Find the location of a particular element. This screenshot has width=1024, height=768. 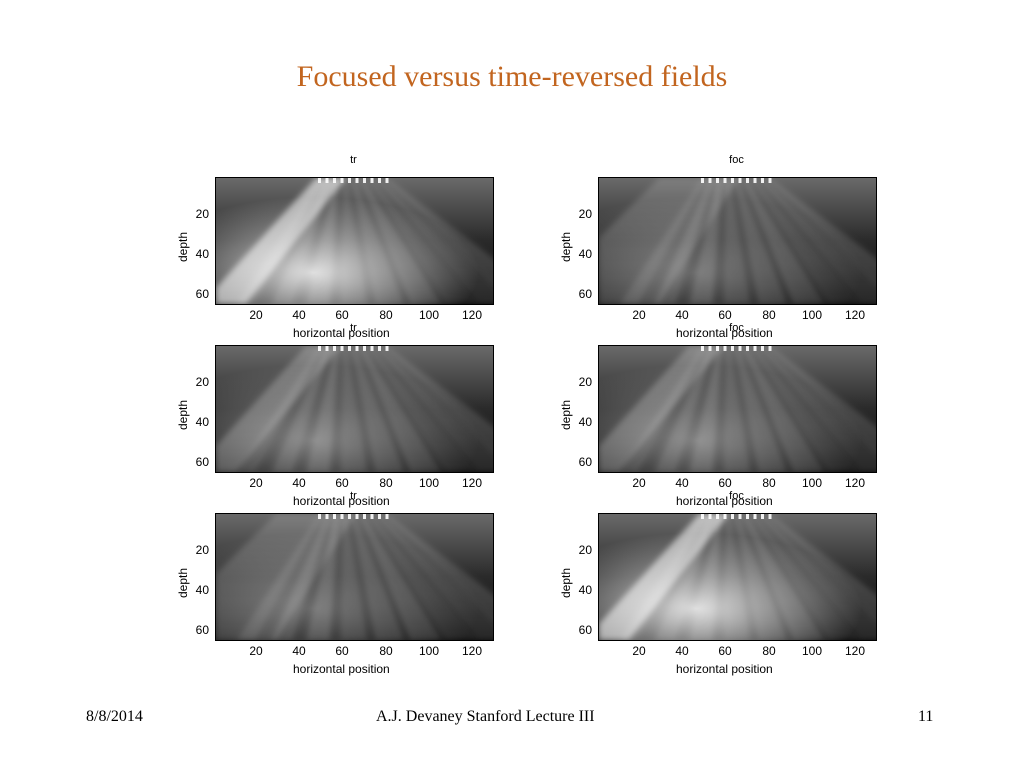

footer-page-number: 11 is located at coordinates (926, 716).